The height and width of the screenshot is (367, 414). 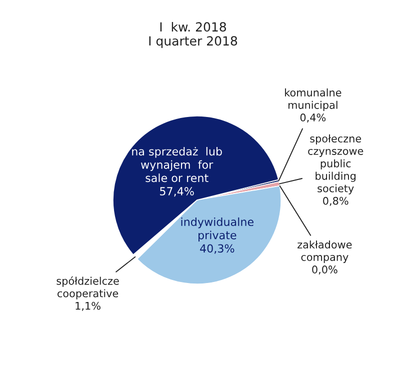 I want to click on data-label: 40,3%, so click(x=217, y=249).